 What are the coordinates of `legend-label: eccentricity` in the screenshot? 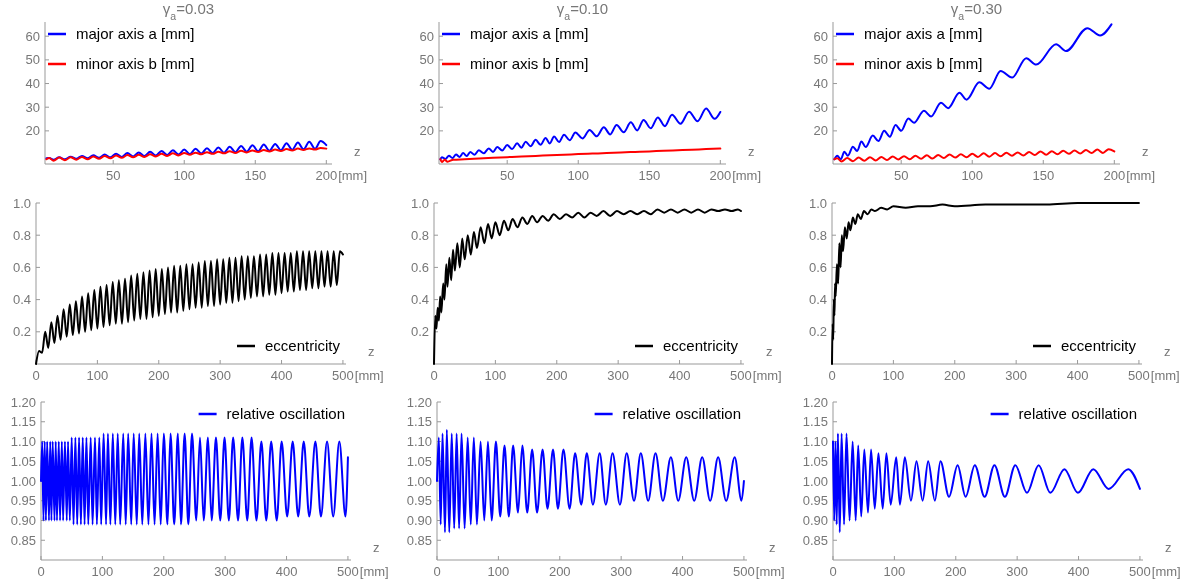 It's located at (302, 346).